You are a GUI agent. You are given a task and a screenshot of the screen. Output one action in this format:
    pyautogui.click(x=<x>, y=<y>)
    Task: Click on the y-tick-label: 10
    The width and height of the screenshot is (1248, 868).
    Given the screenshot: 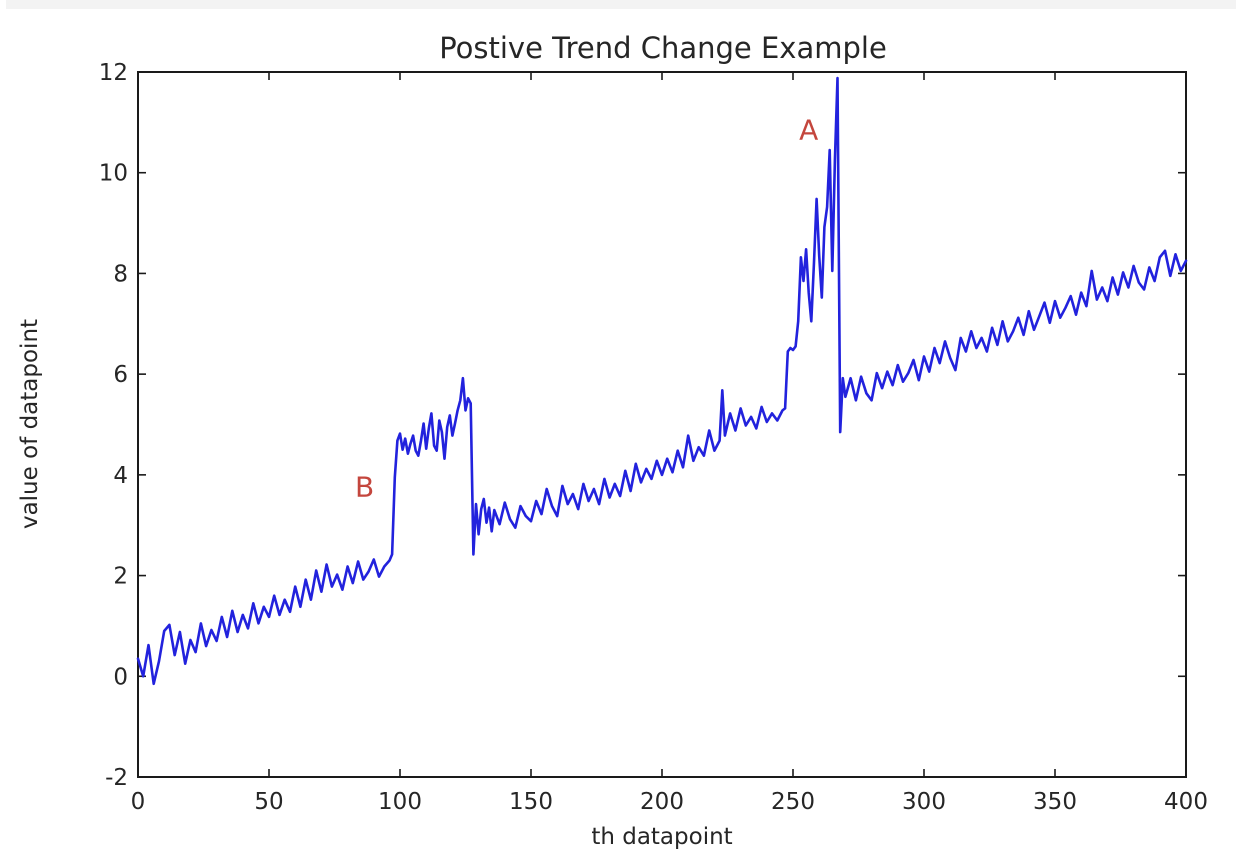 What is the action you would take?
    pyautogui.click(x=113, y=174)
    